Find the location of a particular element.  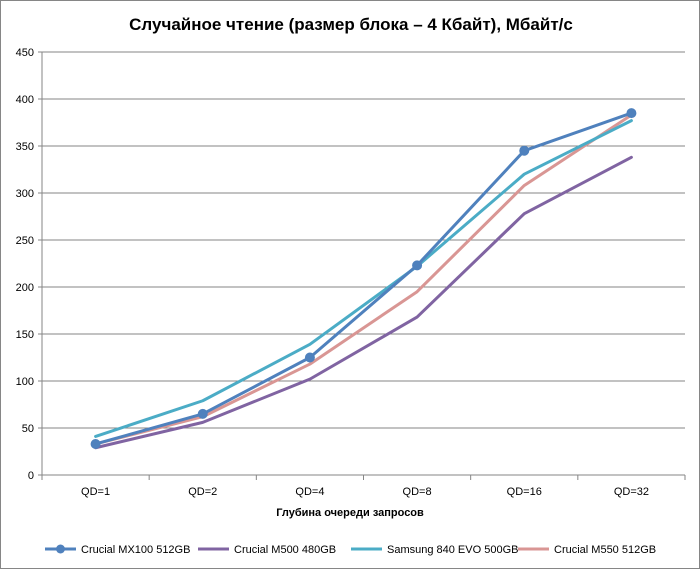

y-tick-label: 300 is located at coordinates (25, 194).